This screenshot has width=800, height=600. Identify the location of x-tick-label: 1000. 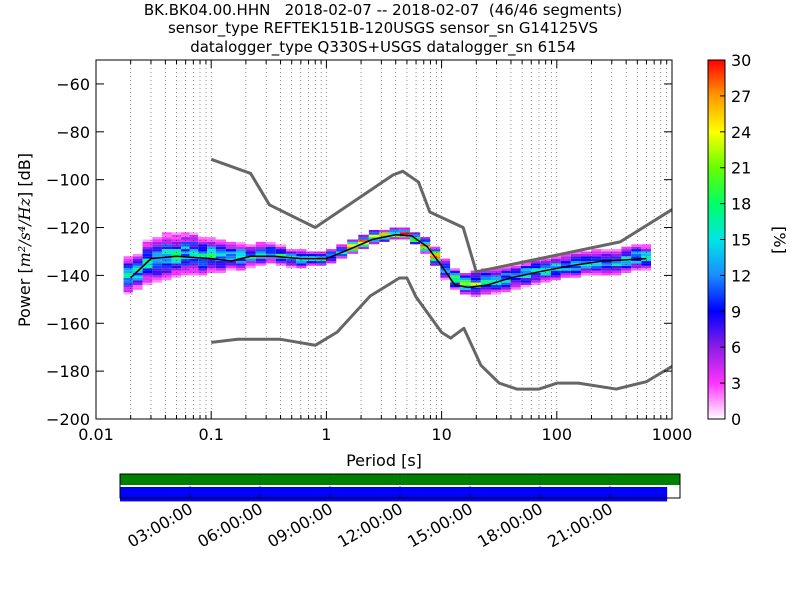
(672, 434).